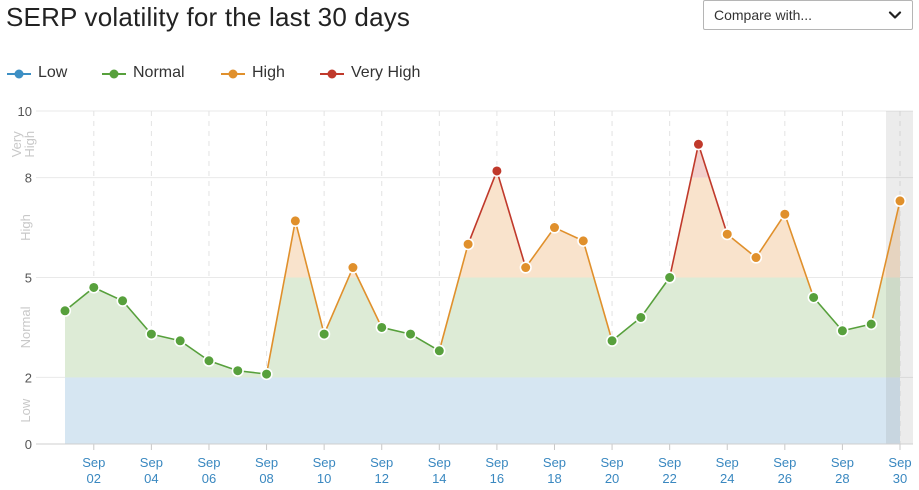  I want to click on x-tick-day: 08, so click(266, 478).